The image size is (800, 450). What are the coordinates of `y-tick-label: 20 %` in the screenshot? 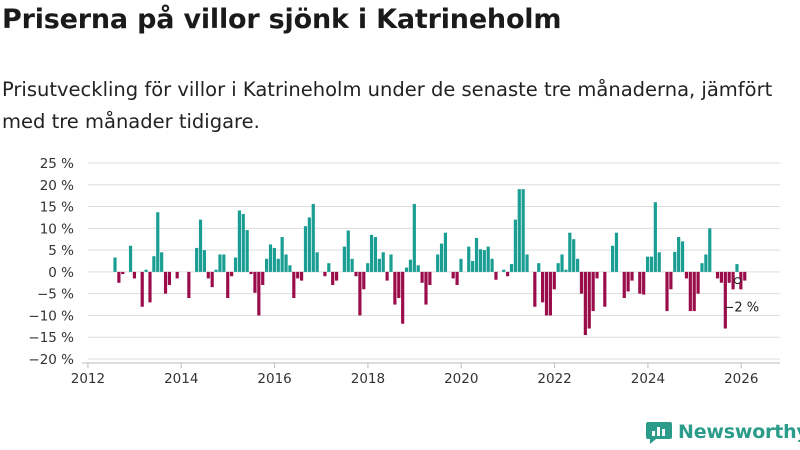 It's located at (57, 186).